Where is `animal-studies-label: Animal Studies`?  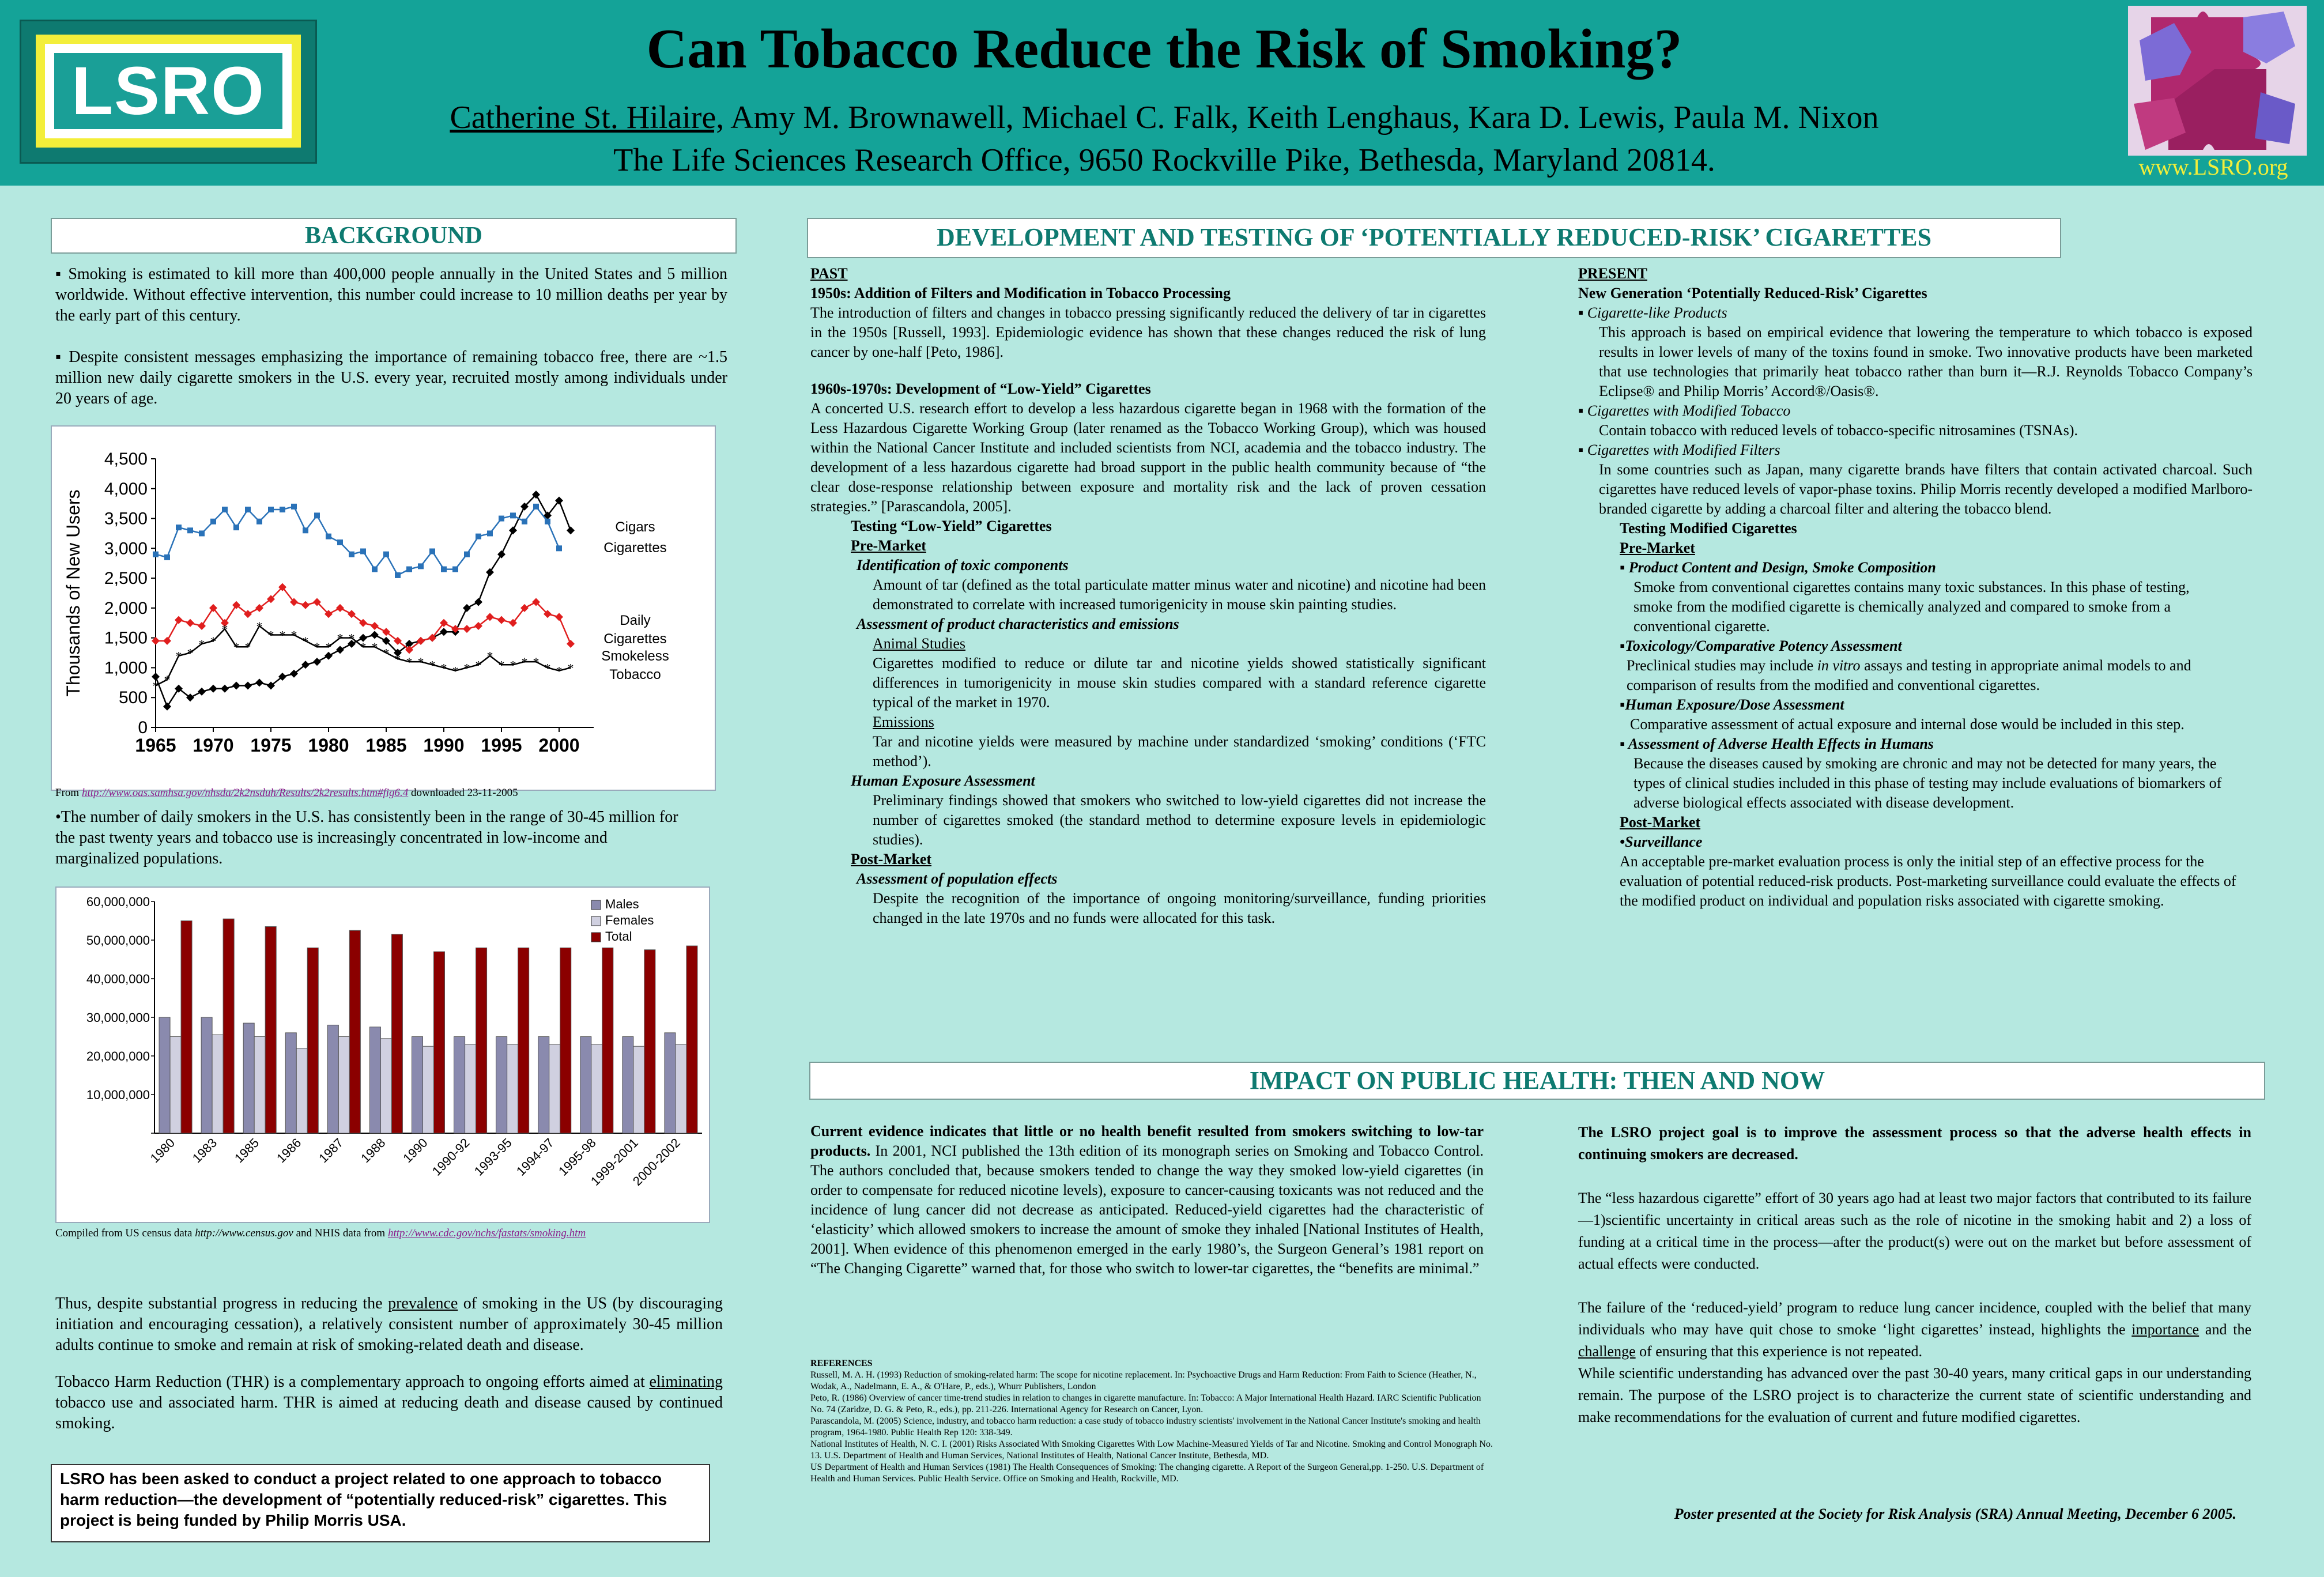
animal-studies-label: Animal Studies is located at coordinates (919, 643).